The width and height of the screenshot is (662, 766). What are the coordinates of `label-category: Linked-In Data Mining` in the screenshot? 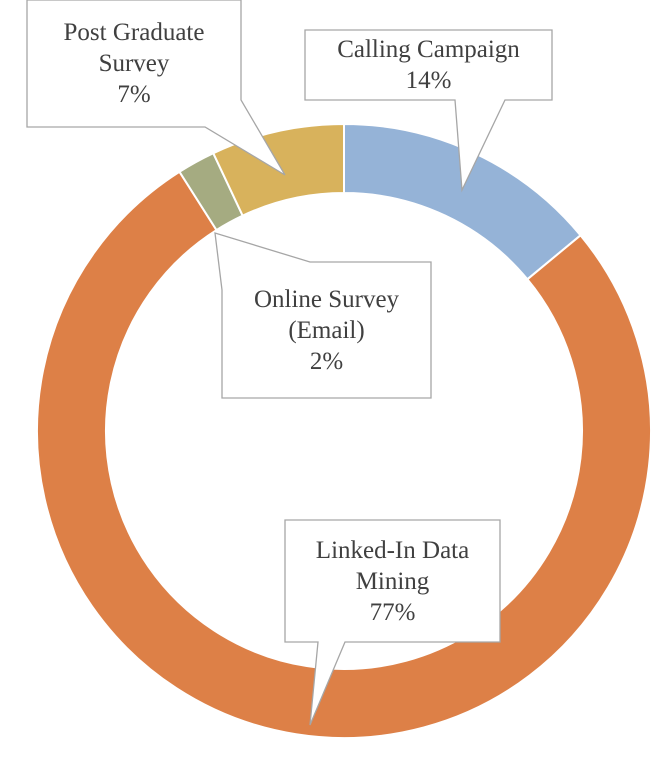 It's located at (392, 565).